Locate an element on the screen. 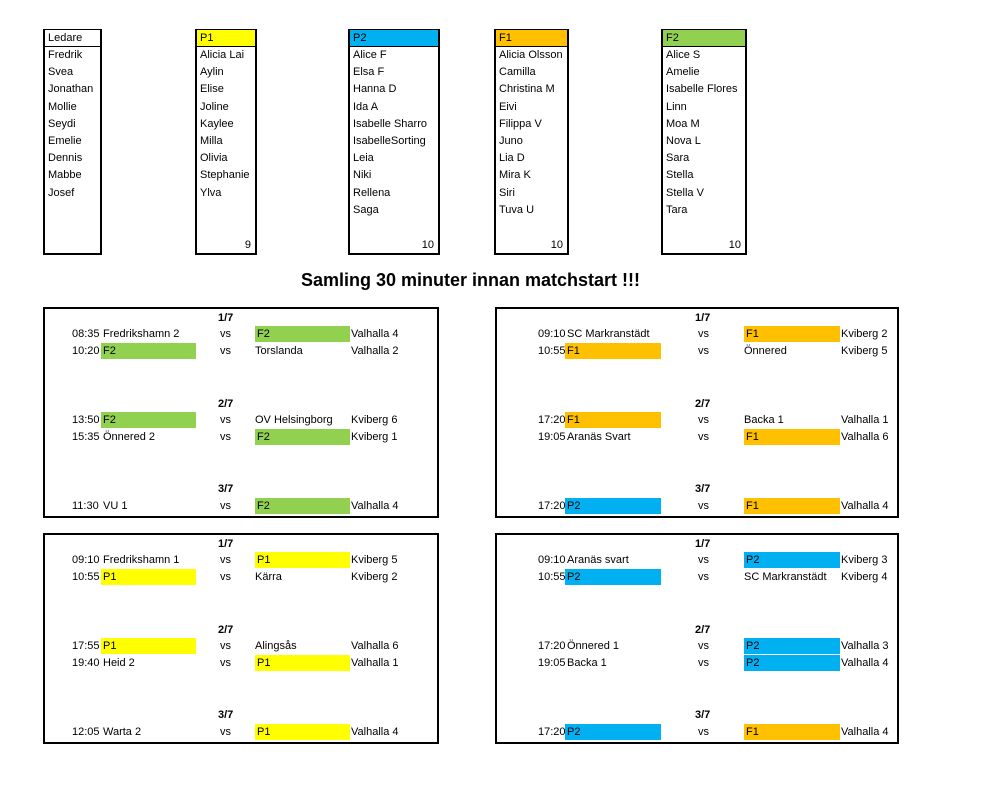 The width and height of the screenshot is (1000, 791). roster-player: Stella V is located at coordinates (685, 192).